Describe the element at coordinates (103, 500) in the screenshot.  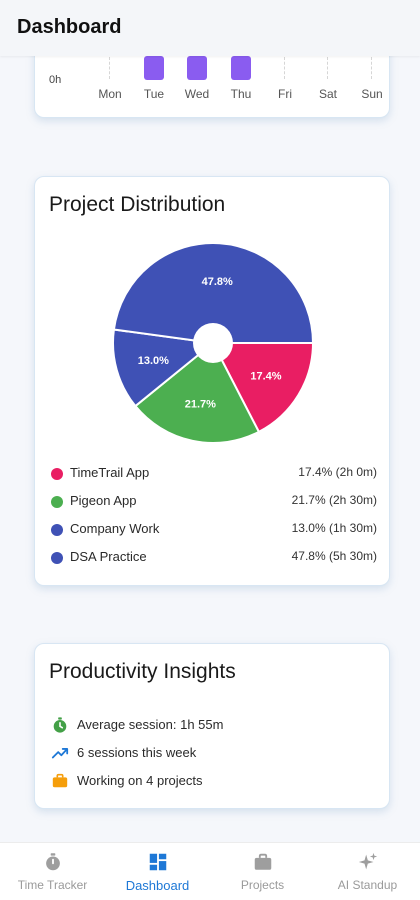
I see `legend-name: Pigeon App` at that location.